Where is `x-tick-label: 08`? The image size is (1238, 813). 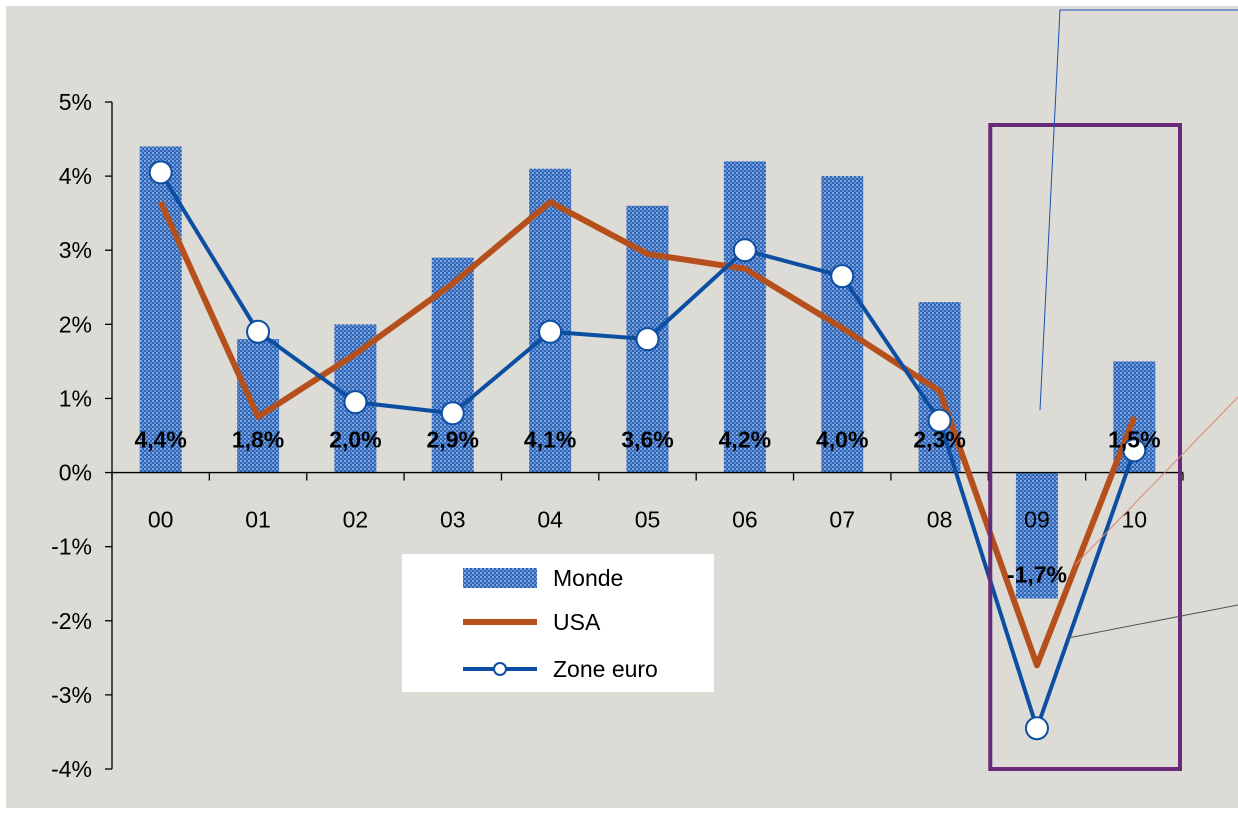 x-tick-label: 08 is located at coordinates (940, 520).